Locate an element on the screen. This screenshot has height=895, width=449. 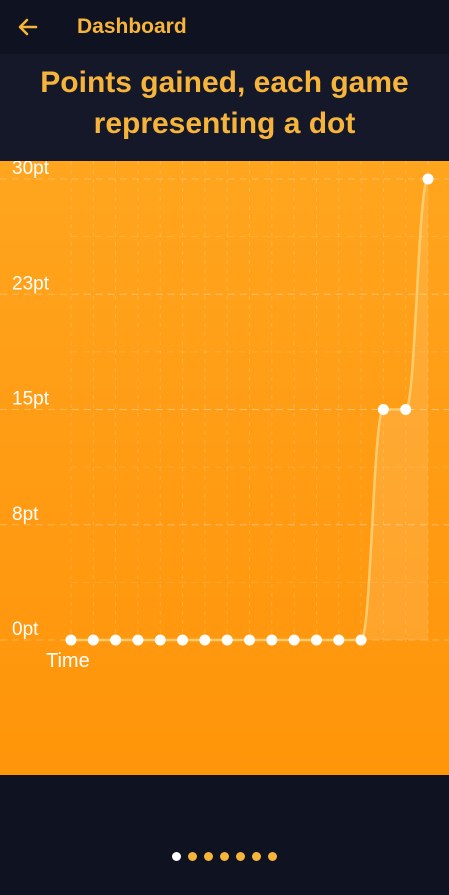
chart-labels: 0pt 8pt 15pt 23pt 30pt Time is located at coordinates (51, 416).